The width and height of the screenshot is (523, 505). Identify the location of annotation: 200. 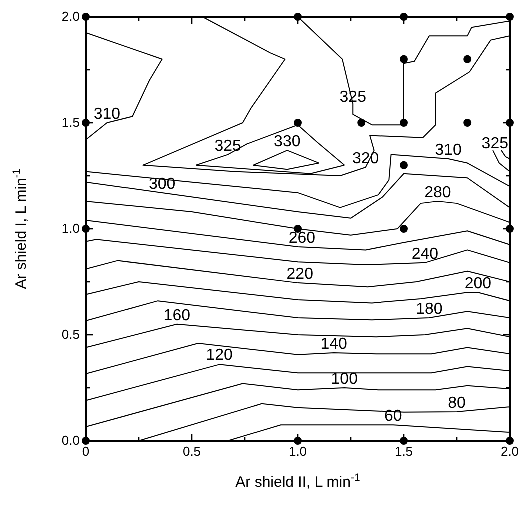
(478, 284).